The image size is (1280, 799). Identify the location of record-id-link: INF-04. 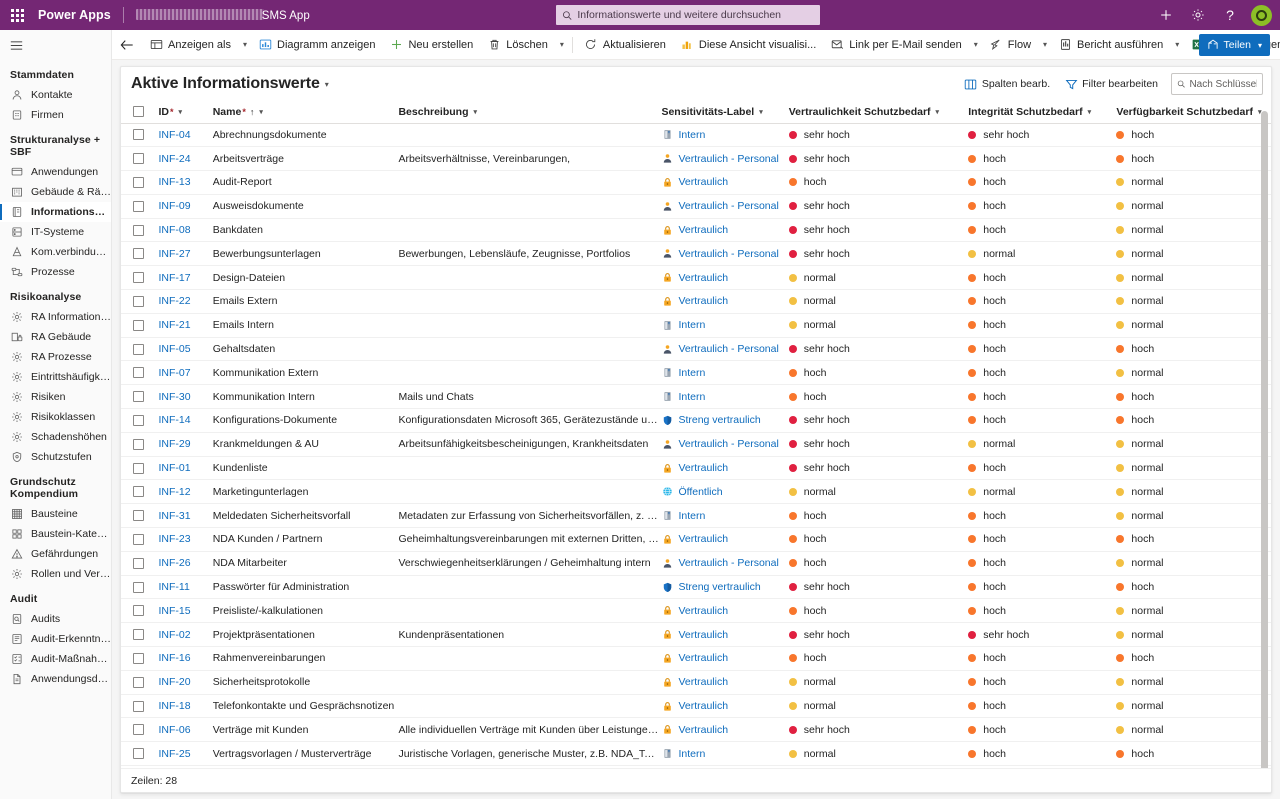
(174, 134).